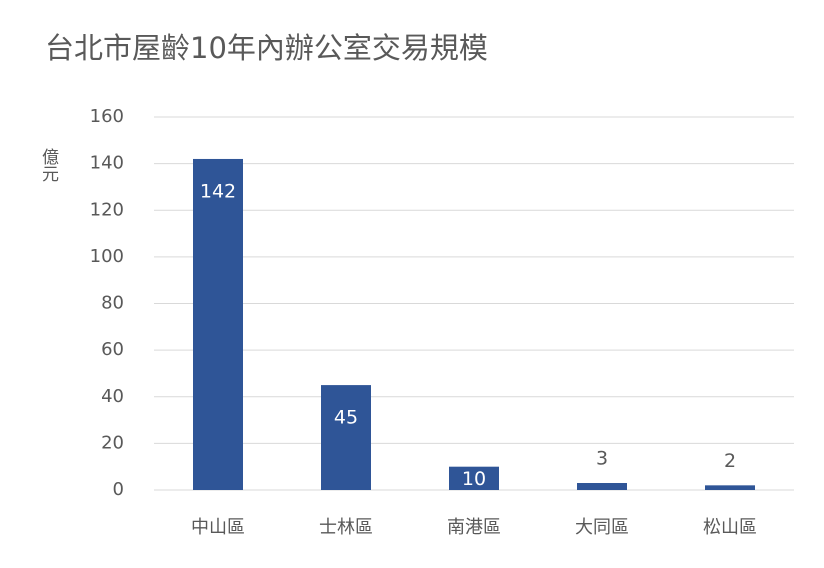 The width and height of the screenshot is (824, 568). Describe the element at coordinates (218, 191) in the screenshot. I see `value-label: 142` at that location.